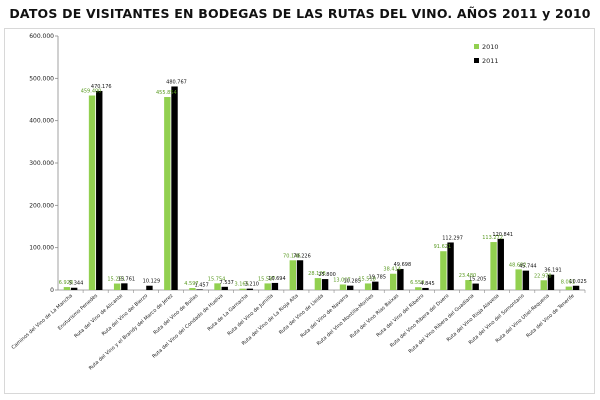 This screenshot has height=400, width=600. What do you see at coordinates (367, 279) in the screenshot?
I see `data-label-2010: 15.518` at bounding box center [367, 279].